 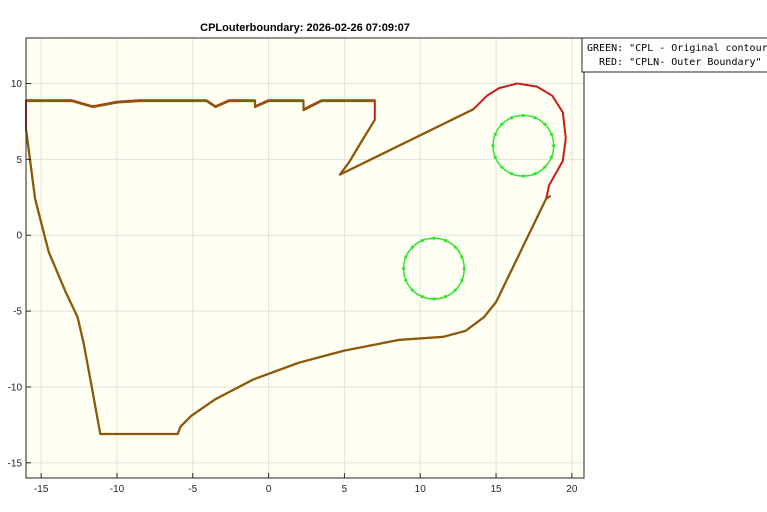 I want to click on chart-title: CPLouterboundary: 2026-02-26 07:09:07, so click(x=305, y=28).